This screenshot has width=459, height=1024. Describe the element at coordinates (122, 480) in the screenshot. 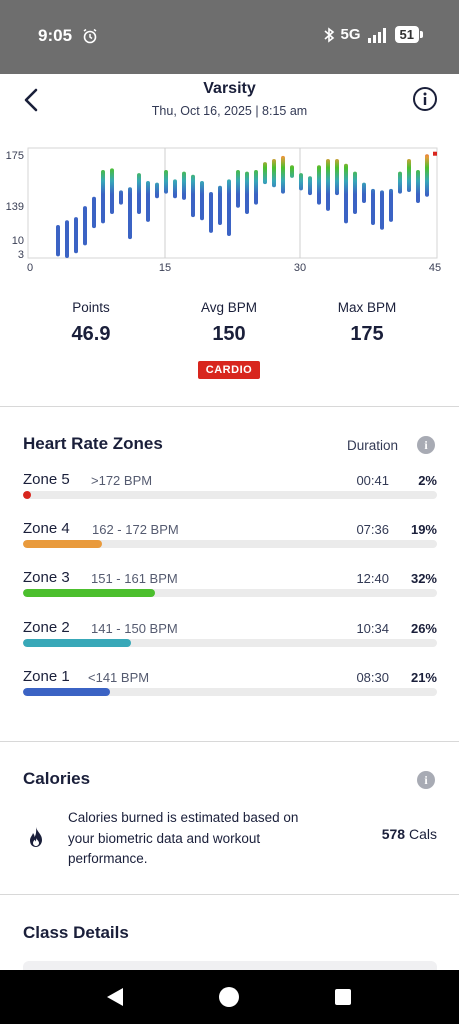

I see `zone-range: >172 BPM` at that location.